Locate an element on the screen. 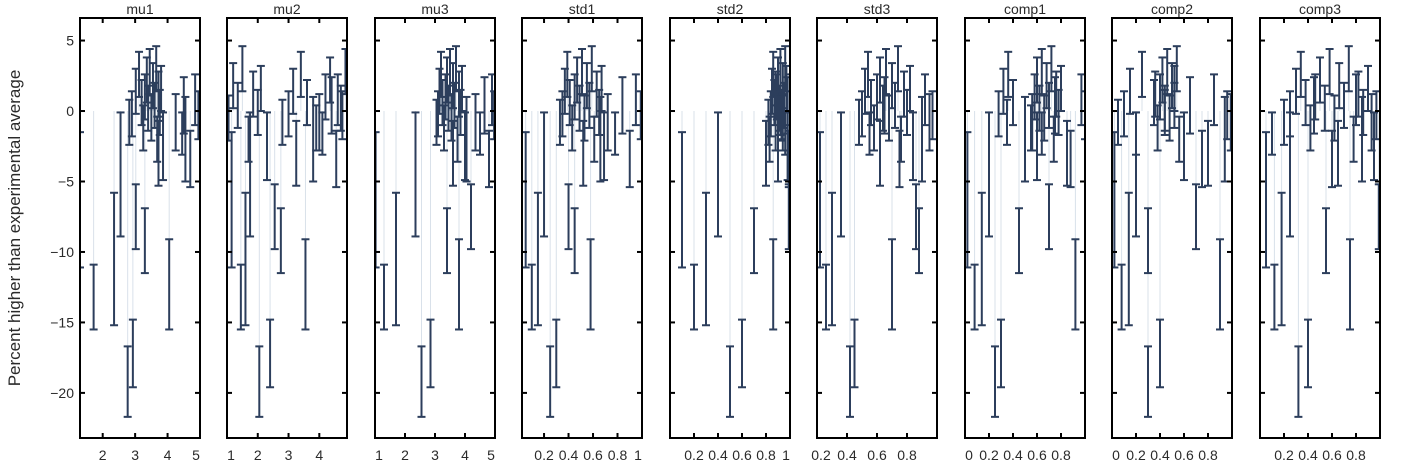 The image size is (1420, 472). y-tick-label: −5 is located at coordinates (66, 181).